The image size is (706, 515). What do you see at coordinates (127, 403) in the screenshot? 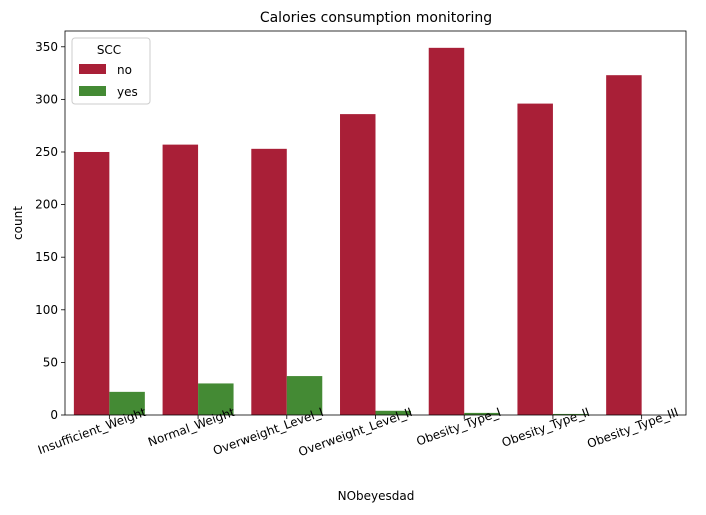
I see `bar-yes-Insufficient_Weight` at bounding box center [127, 403].